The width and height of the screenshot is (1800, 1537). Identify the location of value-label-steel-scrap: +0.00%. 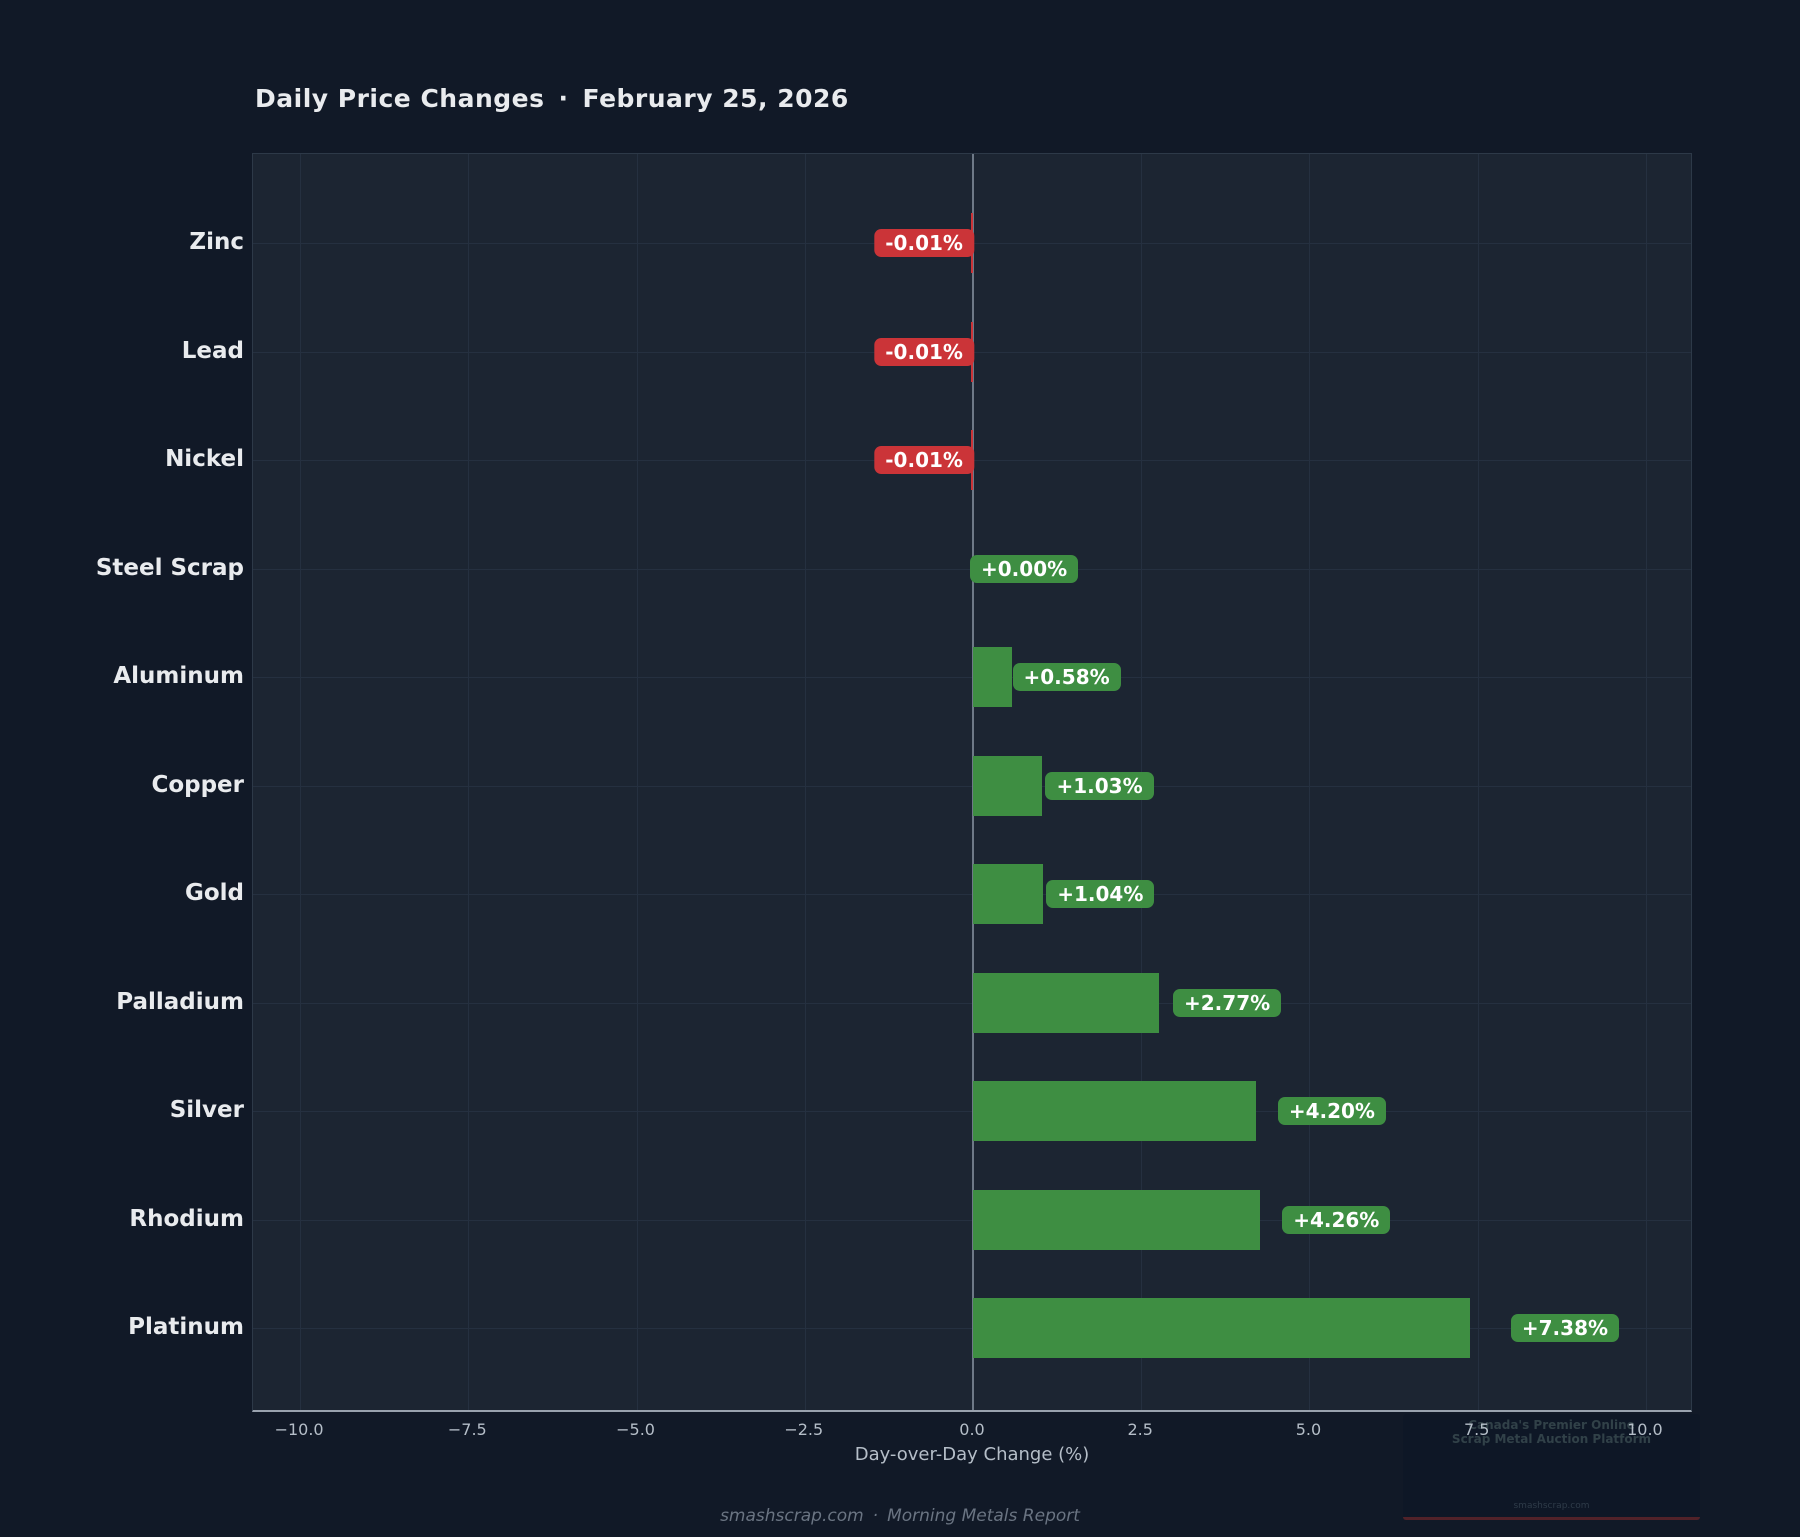
(1024, 568).